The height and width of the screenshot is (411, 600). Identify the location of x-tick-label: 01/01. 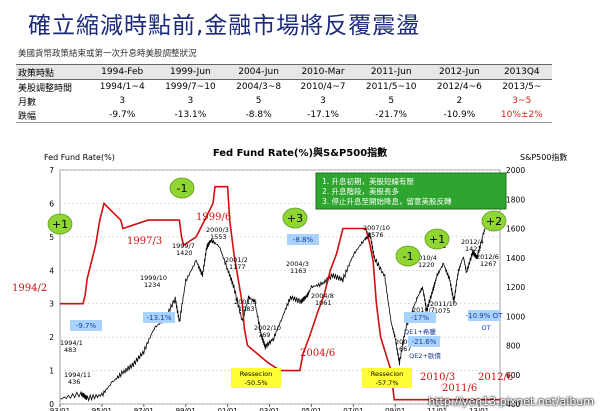
(228, 409).